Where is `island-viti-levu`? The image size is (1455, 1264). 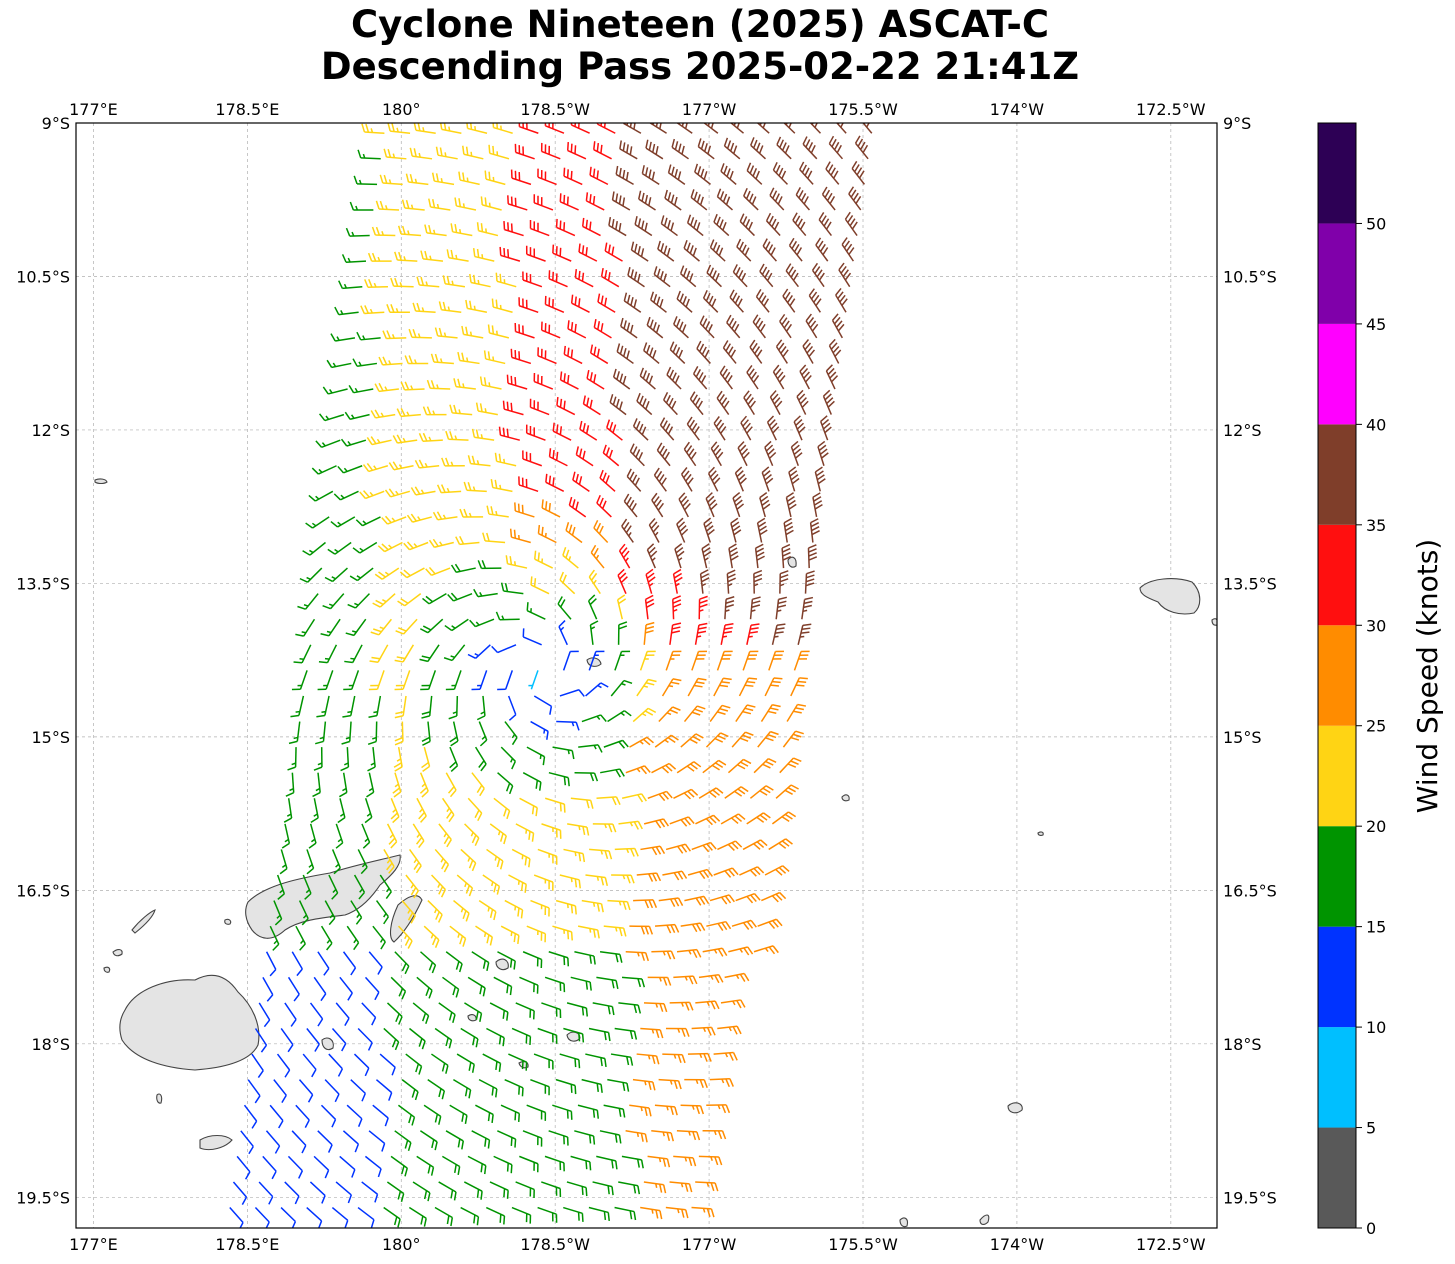 island-viti-levu is located at coordinates (189, 1022).